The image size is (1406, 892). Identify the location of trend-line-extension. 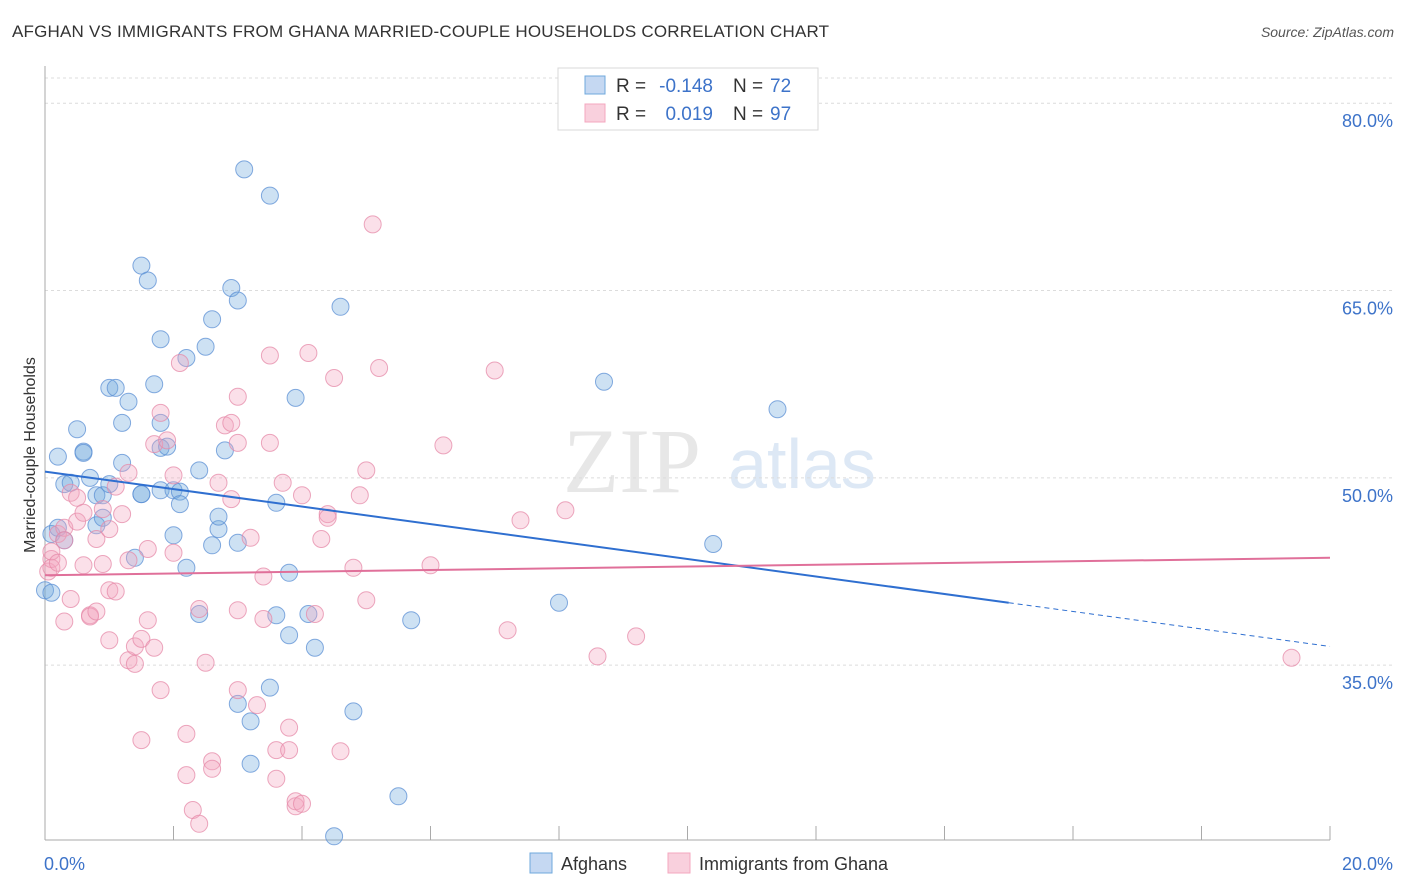
(1169, 624).